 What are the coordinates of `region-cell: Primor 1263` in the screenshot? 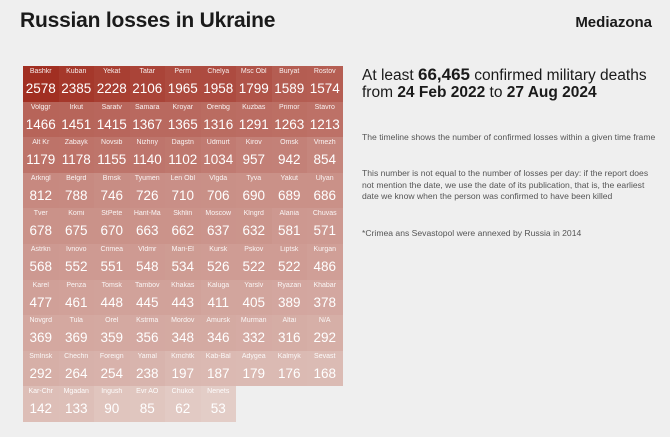 It's located at (289, 119).